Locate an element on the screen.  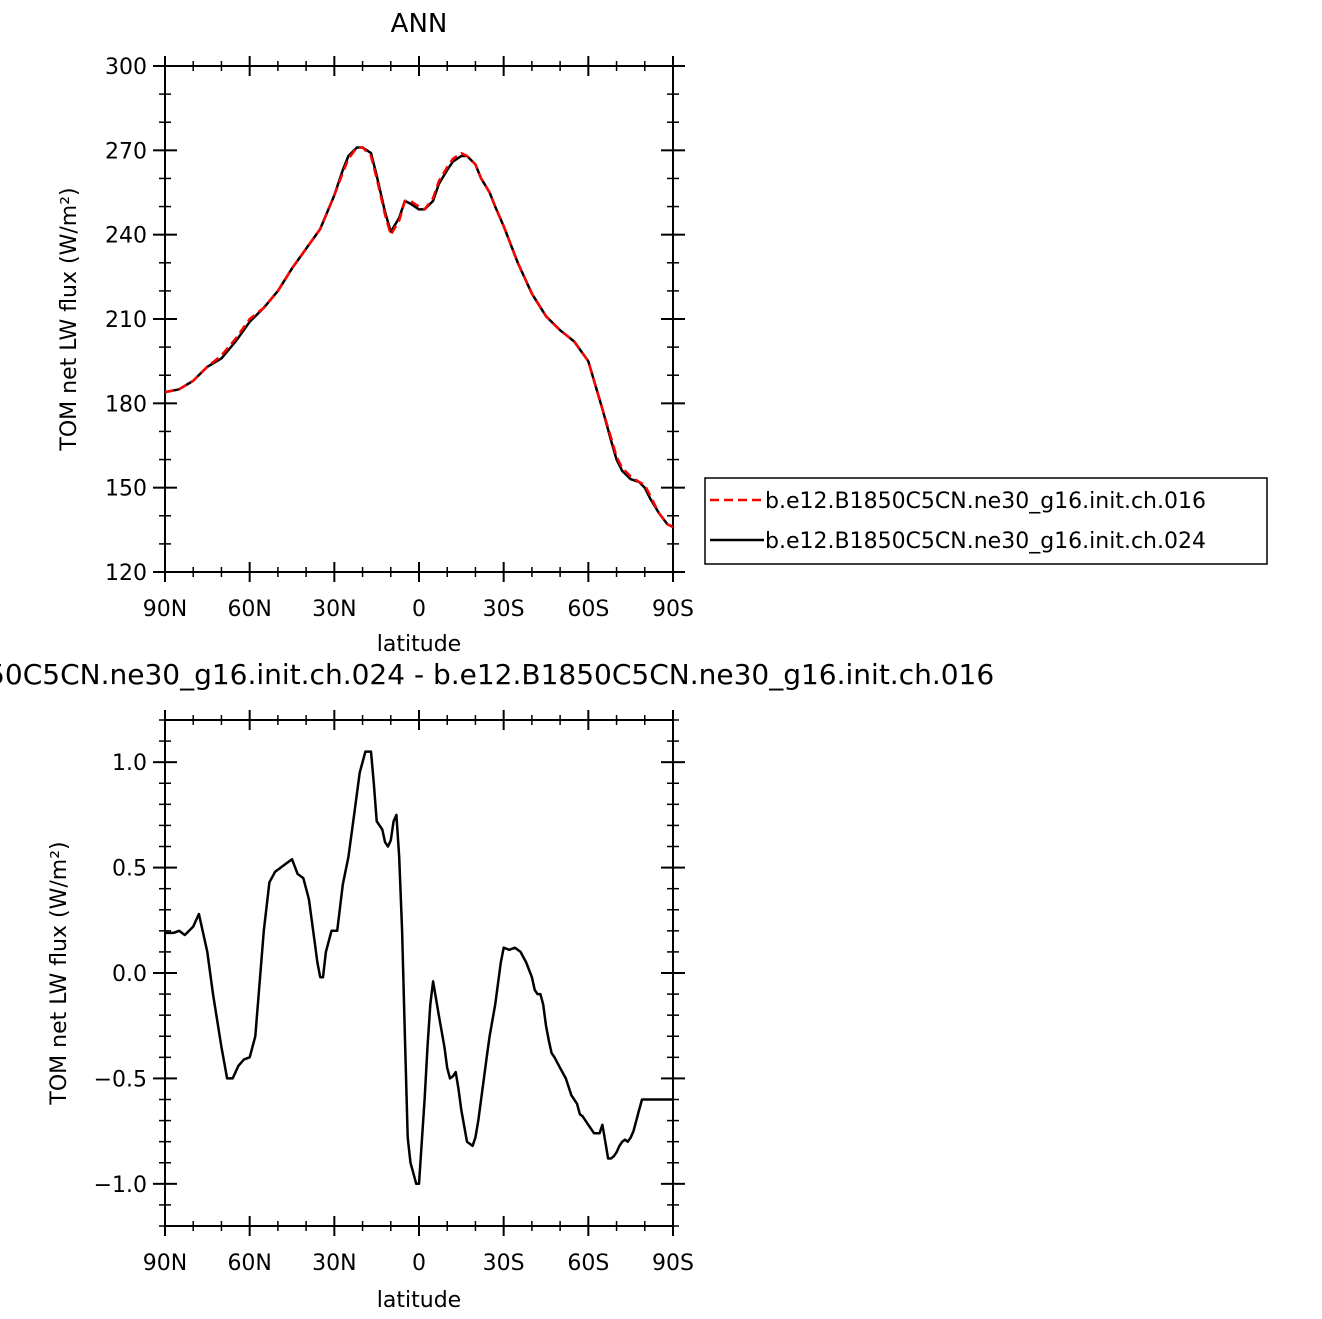
top-y-axis-label: TOM net LW flux (W/m²) is located at coordinates (69, 319).